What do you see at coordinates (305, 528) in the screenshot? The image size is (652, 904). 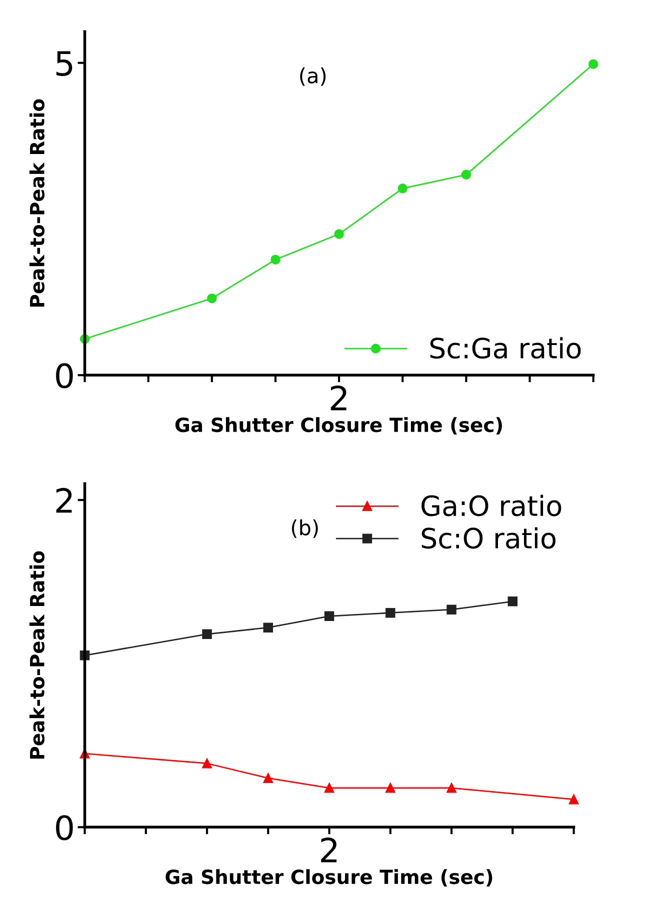 I see `annotation: (b)` at bounding box center [305, 528].